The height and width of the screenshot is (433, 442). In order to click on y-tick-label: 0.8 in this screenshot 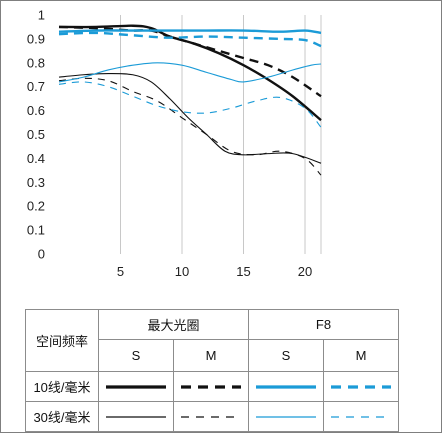, I will do `click(36, 62)`.